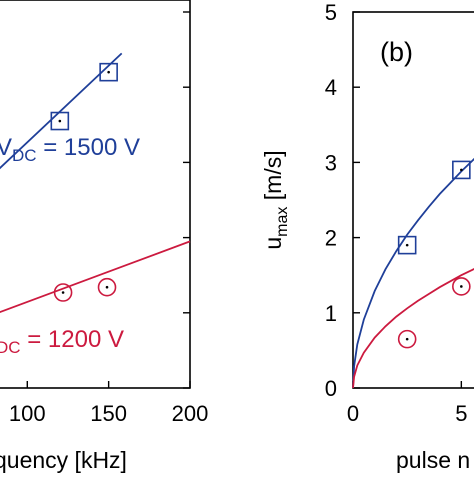 The height and width of the screenshot is (479, 474). Describe the element at coordinates (433, 460) in the screenshot. I see `right-x-axis-label: pulse n` at that location.